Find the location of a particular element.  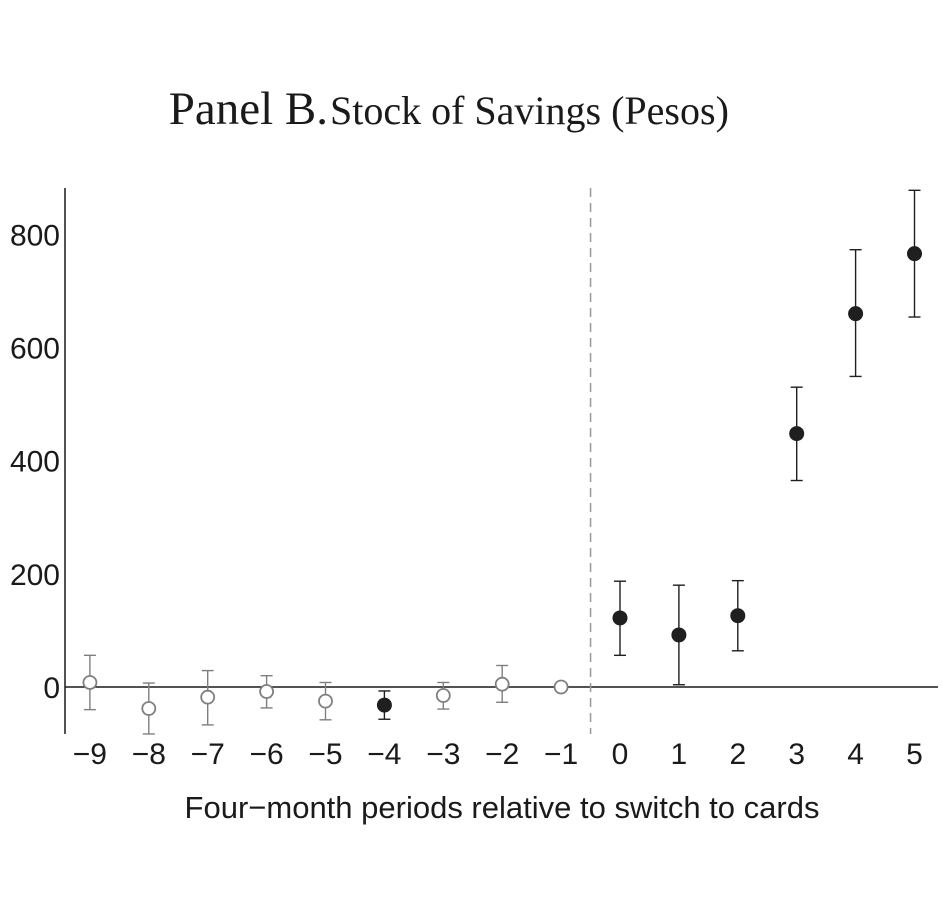

chart-title-main: Panel B. is located at coordinates (248, 109).